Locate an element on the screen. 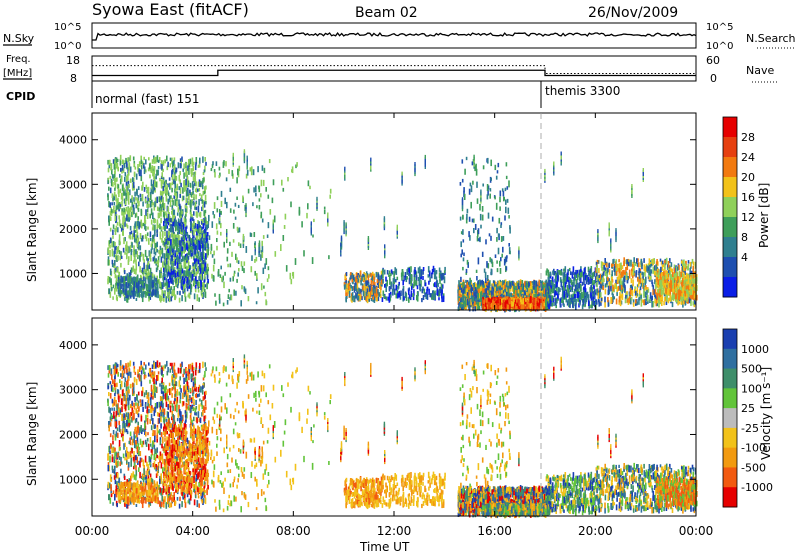 This screenshot has width=800, height=554. date-title: 26/Nov/2009 is located at coordinates (633, 13).